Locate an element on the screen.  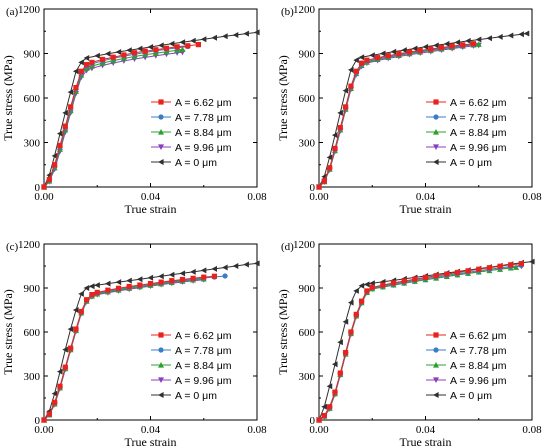
legend-label: A = 9.96 μm is located at coordinates (478, 381).